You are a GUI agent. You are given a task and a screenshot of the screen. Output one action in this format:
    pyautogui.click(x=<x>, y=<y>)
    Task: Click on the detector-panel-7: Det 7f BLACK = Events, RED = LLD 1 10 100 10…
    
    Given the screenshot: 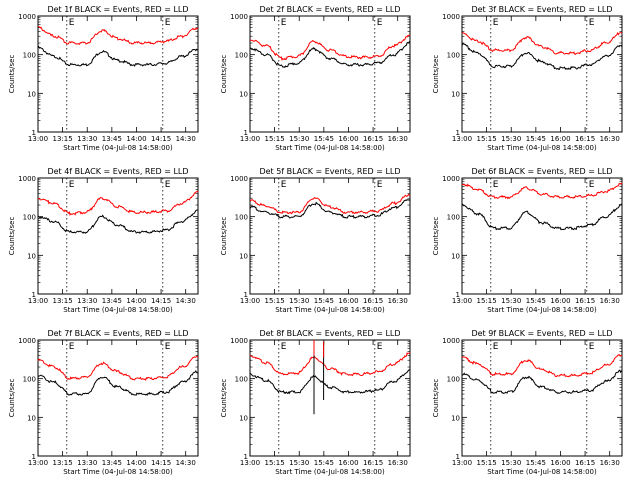 What is the action you would take?
    pyautogui.click(x=103, y=402)
    